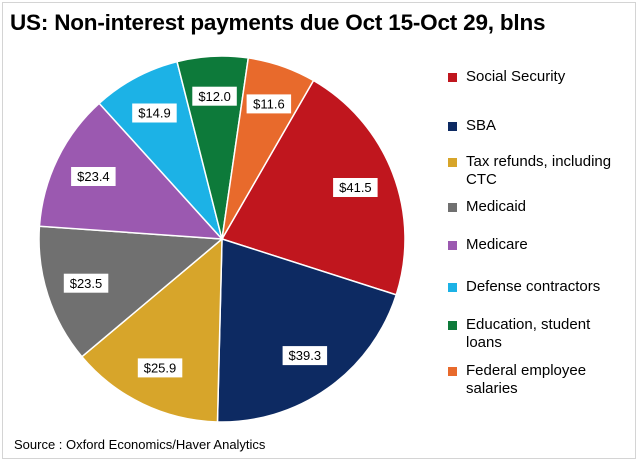  Describe the element at coordinates (481, 179) in the screenshot. I see `legend-label-line: CTC` at that location.